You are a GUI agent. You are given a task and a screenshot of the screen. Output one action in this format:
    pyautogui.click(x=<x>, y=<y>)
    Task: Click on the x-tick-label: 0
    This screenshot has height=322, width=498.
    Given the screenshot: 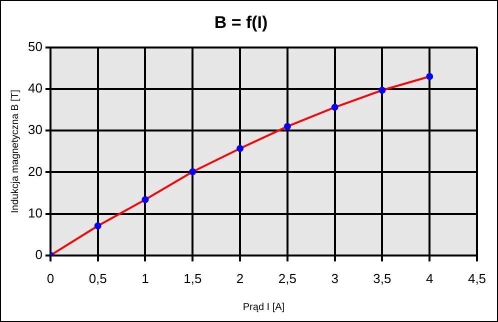 What is the action you would take?
    pyautogui.click(x=50, y=278)
    